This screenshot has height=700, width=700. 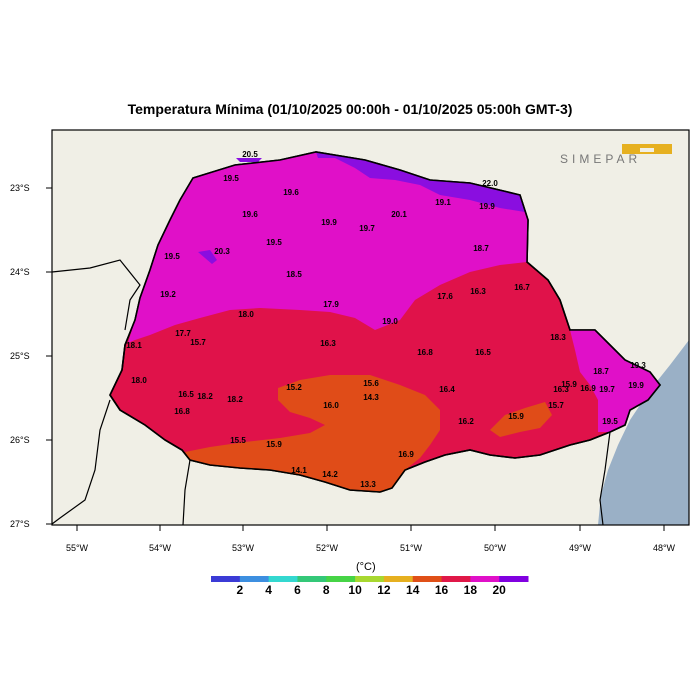 What do you see at coordinates (420, 182) in the screenshot?
I see `zone-20-22-north` at bounding box center [420, 182].